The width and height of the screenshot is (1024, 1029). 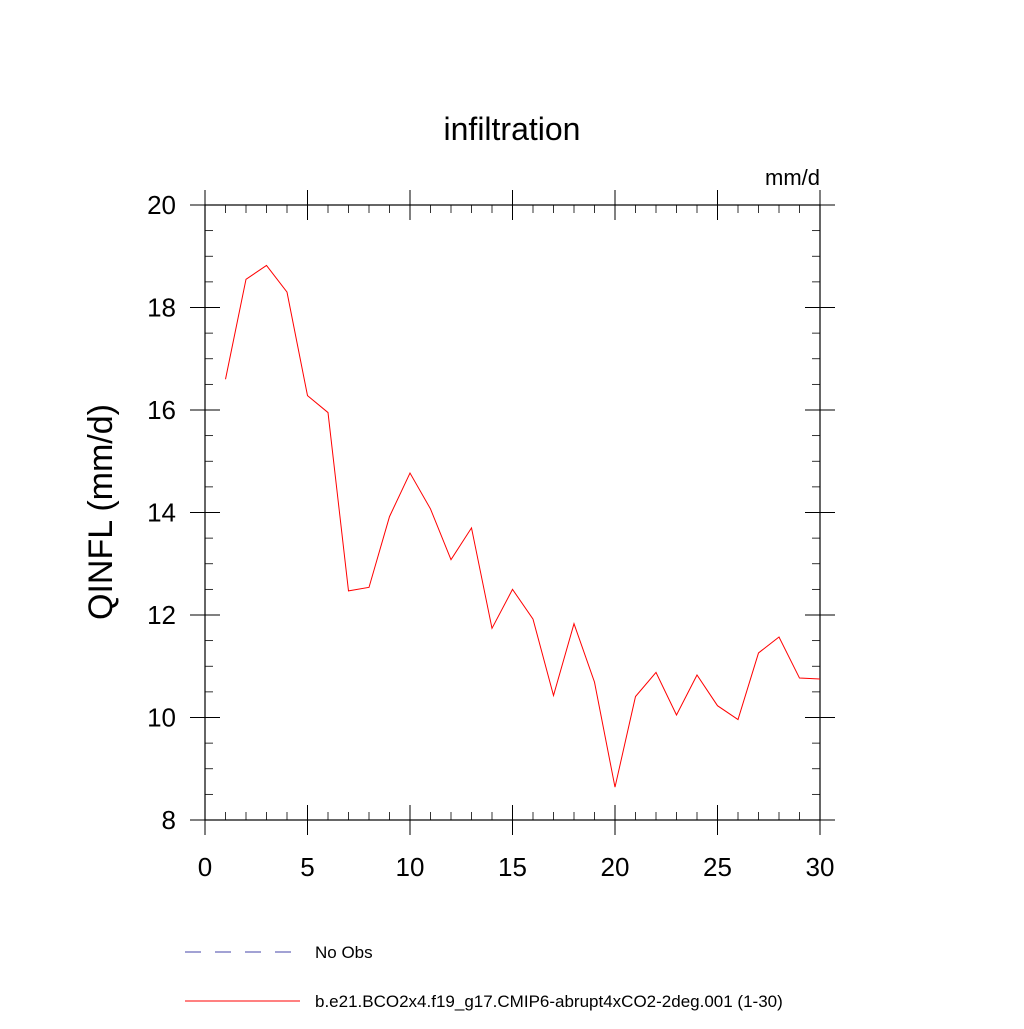 I want to click on x-tick-label: 5, so click(x=307, y=867).